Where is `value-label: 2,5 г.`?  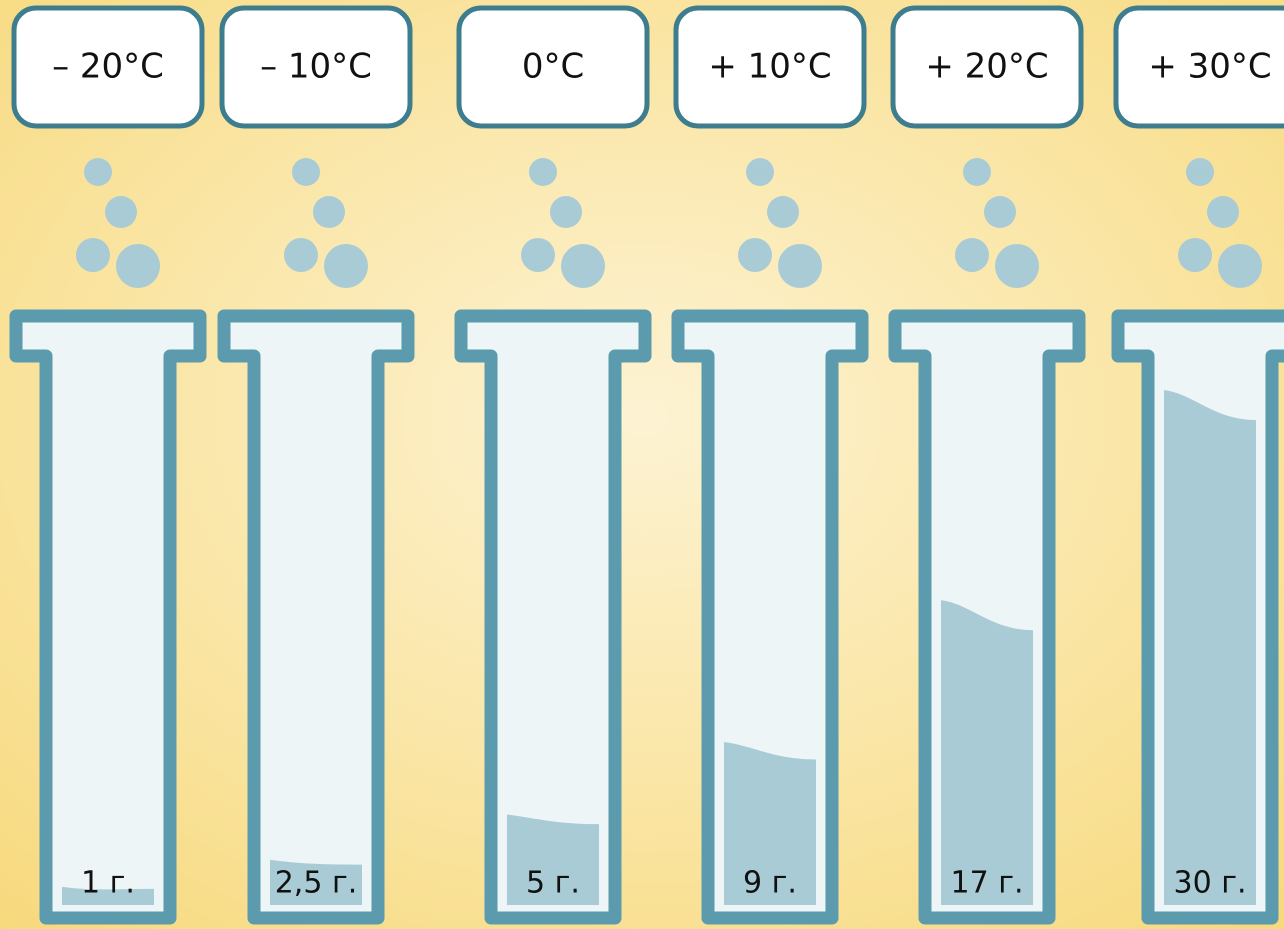
value-label: 2,5 г. is located at coordinates (316, 883).